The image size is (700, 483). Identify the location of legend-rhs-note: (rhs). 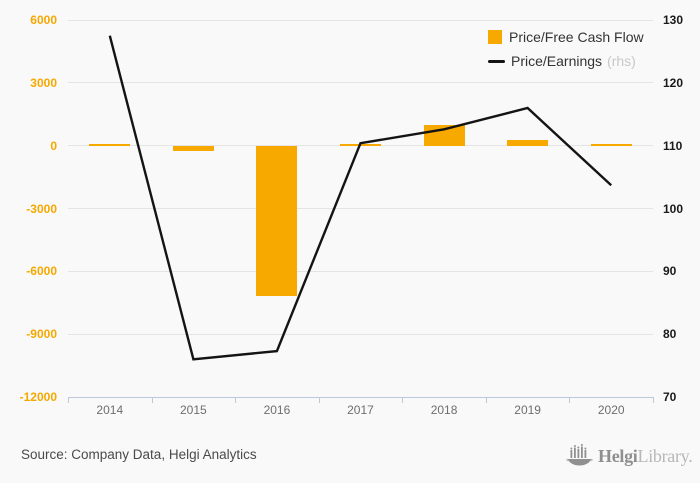
(621, 61).